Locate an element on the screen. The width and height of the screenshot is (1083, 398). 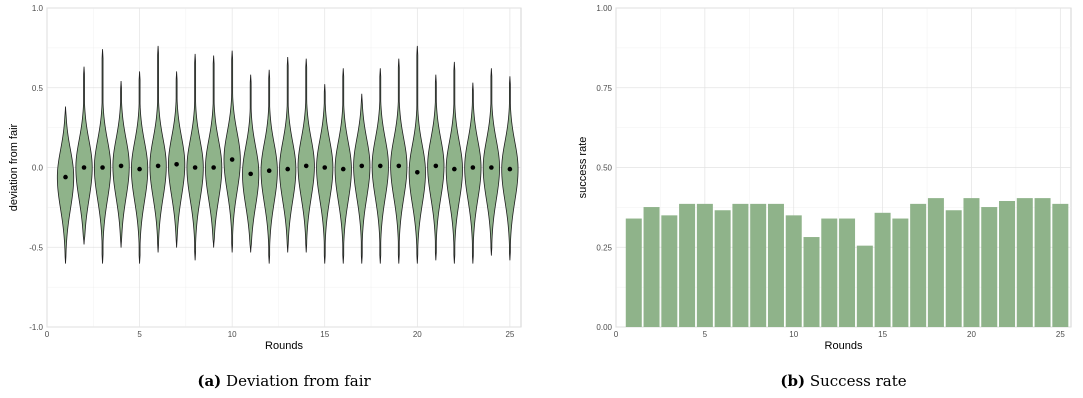
x-axis-label-success: Rounds is located at coordinates (844, 346).